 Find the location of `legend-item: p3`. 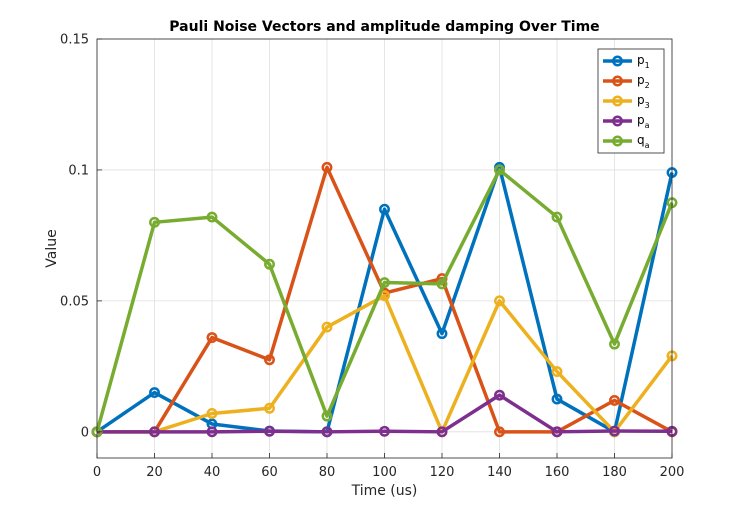

legend-item: p3 is located at coordinates (626, 101).